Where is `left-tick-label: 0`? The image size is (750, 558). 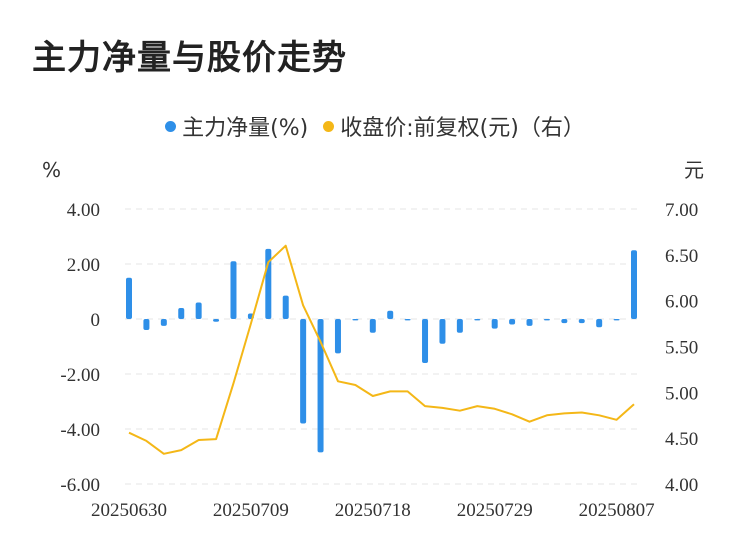 left-tick-label: 0 is located at coordinates (96, 320).